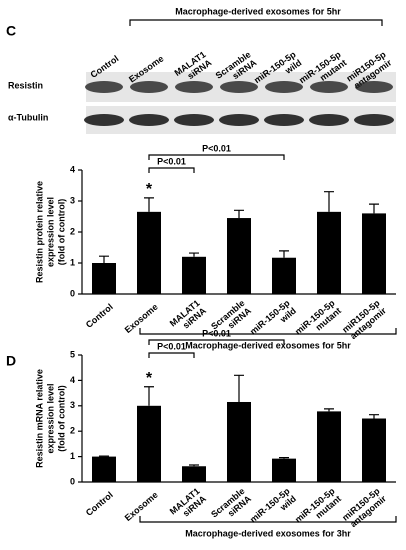  Describe the element at coordinates (39, 232) in the screenshot. I see `y-axis-title: Resistin protein relative` at that location.